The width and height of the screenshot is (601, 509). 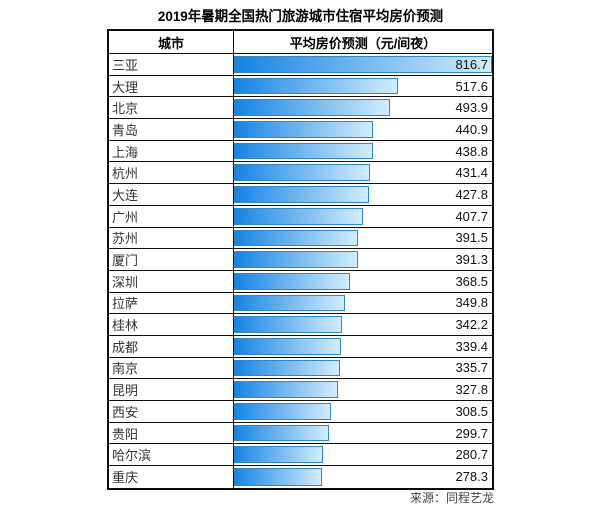 I want to click on table-row: 北京 493.9, so click(x=300, y=108).